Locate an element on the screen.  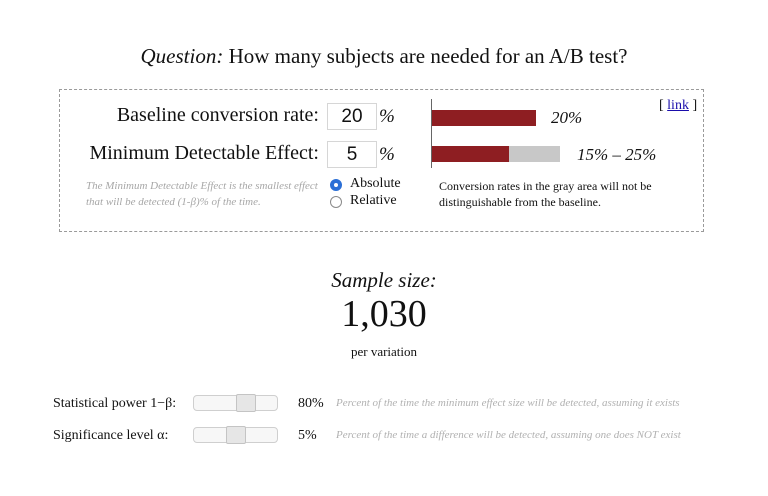
effect-type-group: Absolute Relative is located at coordinates (370, 195).